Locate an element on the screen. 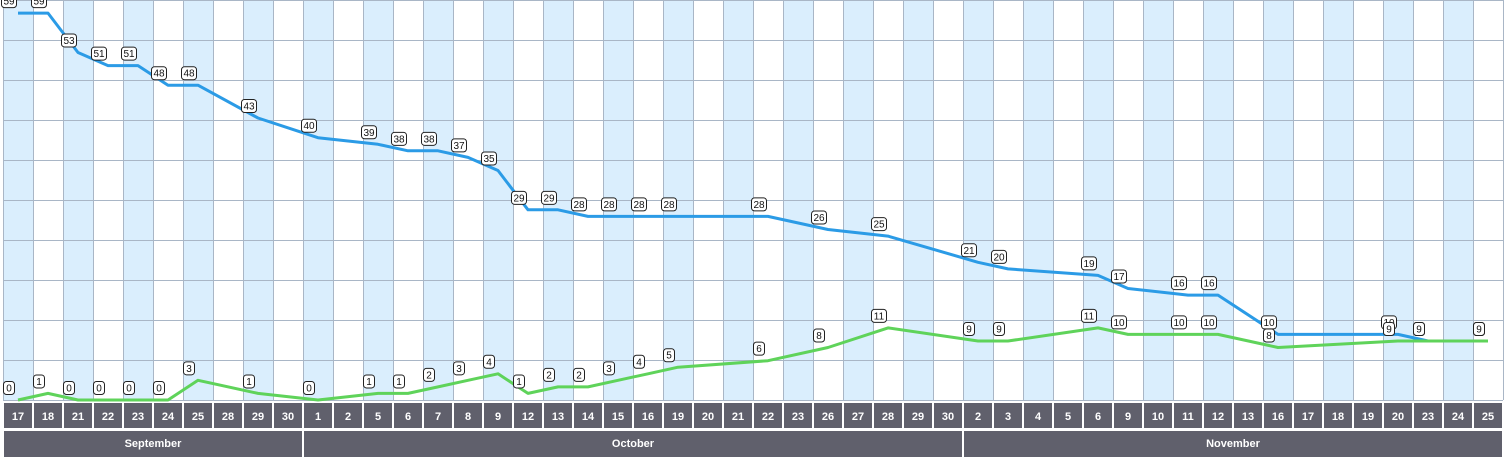  data-label: 51 is located at coordinates (99, 53).